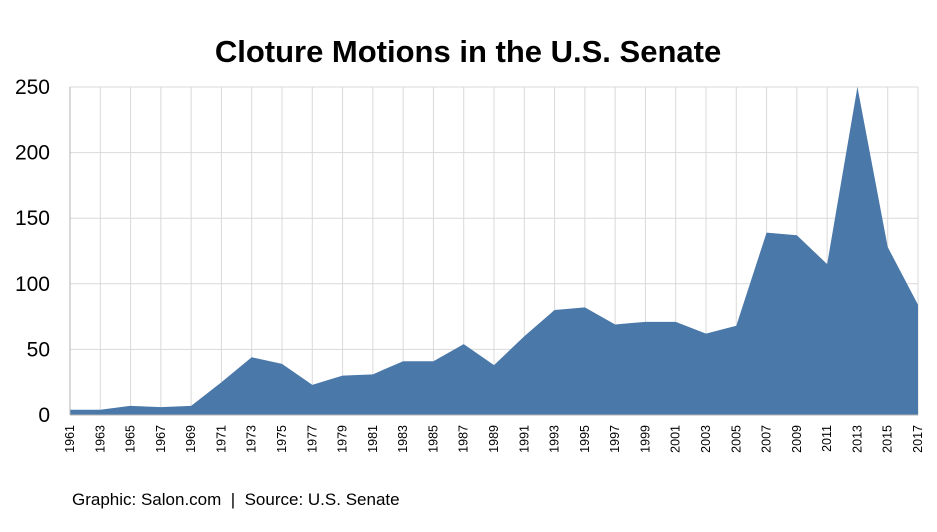 The height and width of the screenshot is (532, 937). Describe the element at coordinates (32, 218) in the screenshot. I see `y-tick-label: 150` at that location.